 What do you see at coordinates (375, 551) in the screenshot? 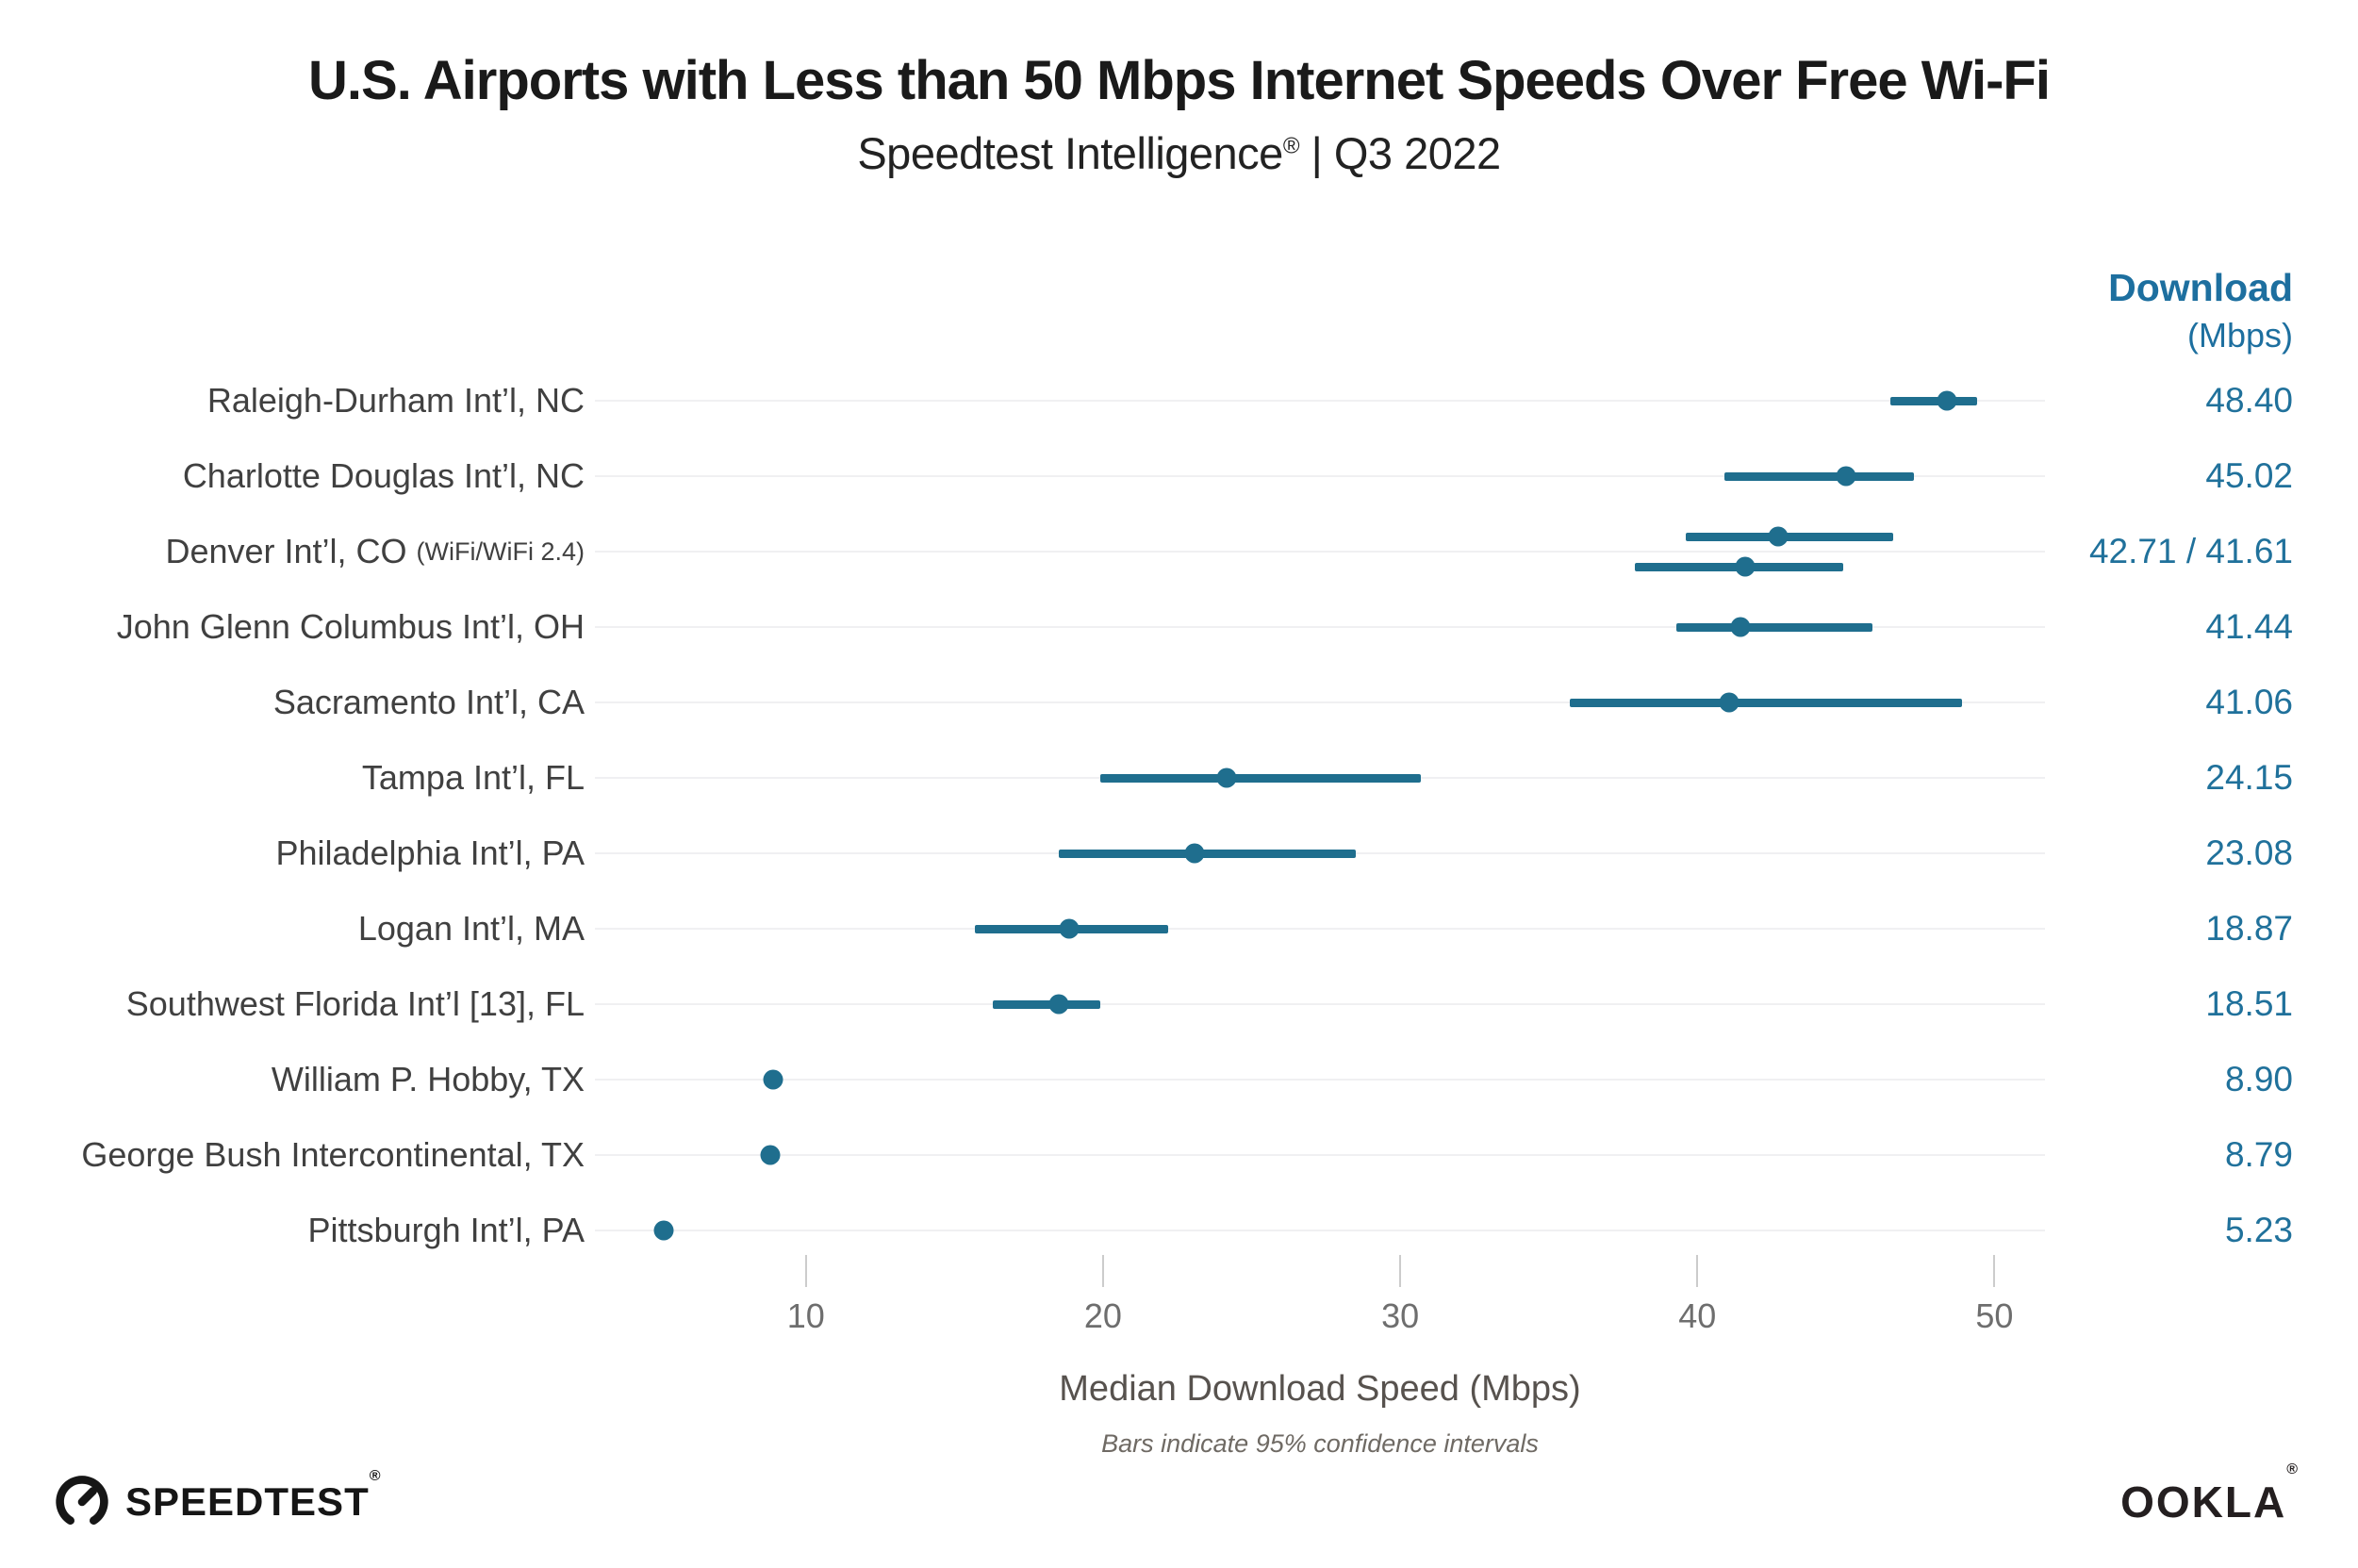
I see `airport-label: Denver Int’l, CO (WiFi/WiFi 2.4)` at bounding box center [375, 551].